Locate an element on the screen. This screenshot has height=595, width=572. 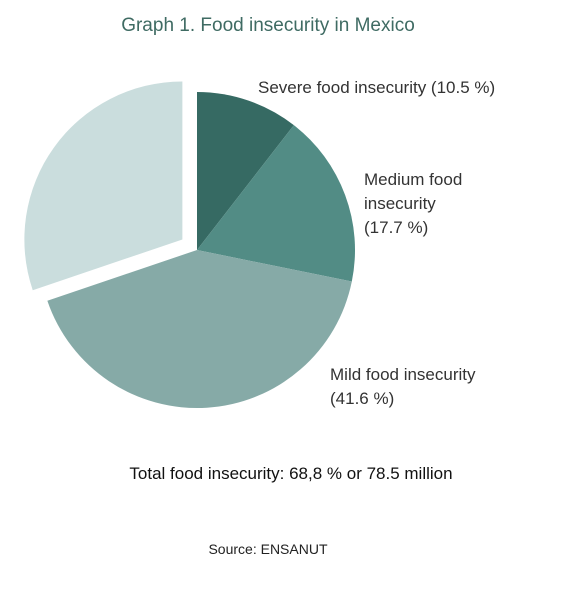
slice-medium is located at coordinates (276, 203).